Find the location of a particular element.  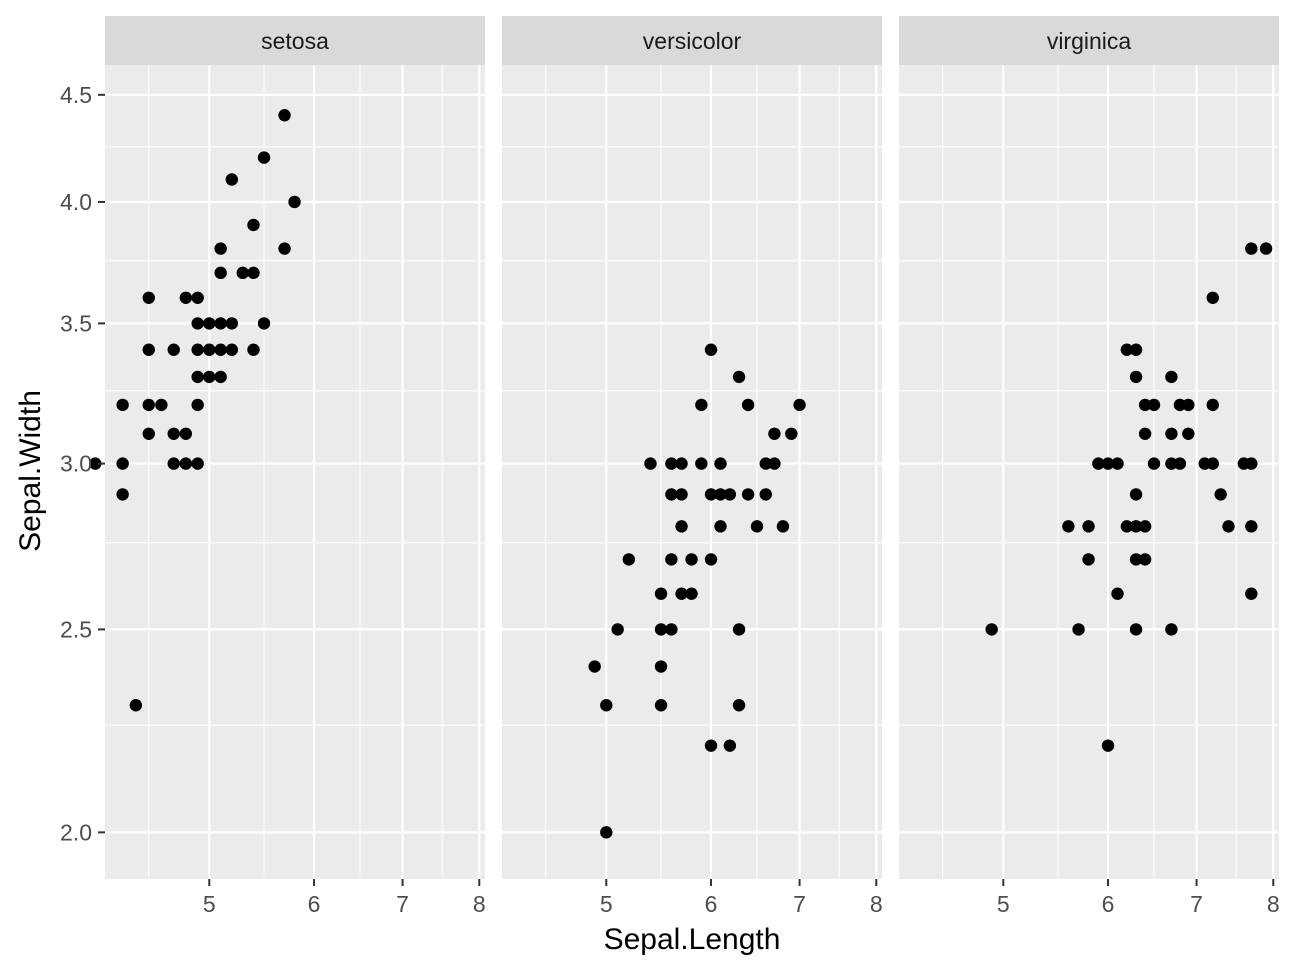

facet-strip-label: virginica is located at coordinates (1089, 41).